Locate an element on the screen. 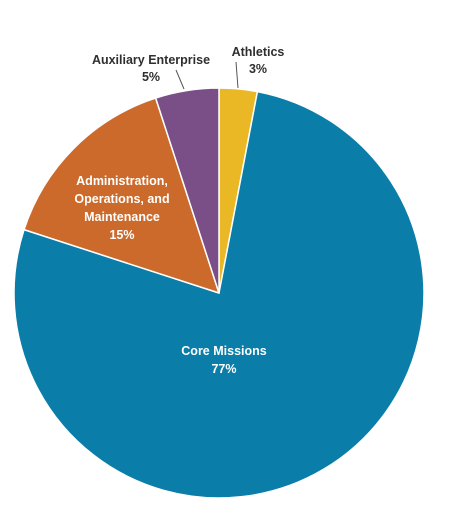  slice-label-auxiliary-enterprise: Auxiliary Enterprise is located at coordinates (151, 60).